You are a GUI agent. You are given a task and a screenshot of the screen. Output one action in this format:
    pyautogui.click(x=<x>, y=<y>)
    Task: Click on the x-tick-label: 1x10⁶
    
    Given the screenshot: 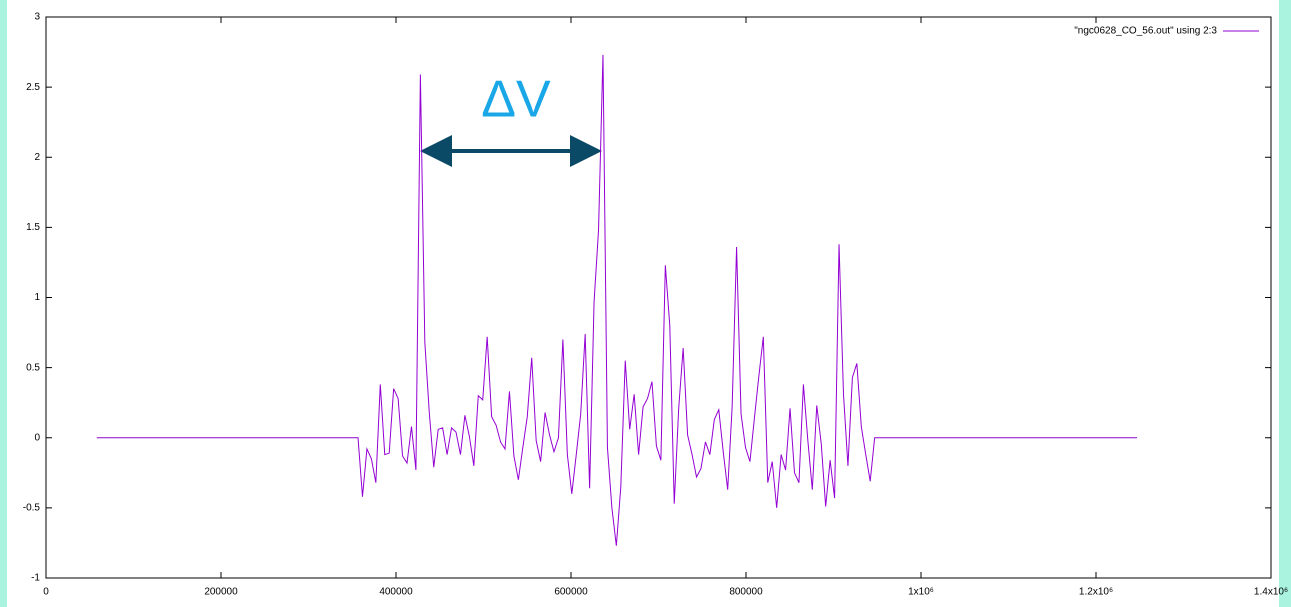 What is the action you would take?
    pyautogui.click(x=921, y=592)
    